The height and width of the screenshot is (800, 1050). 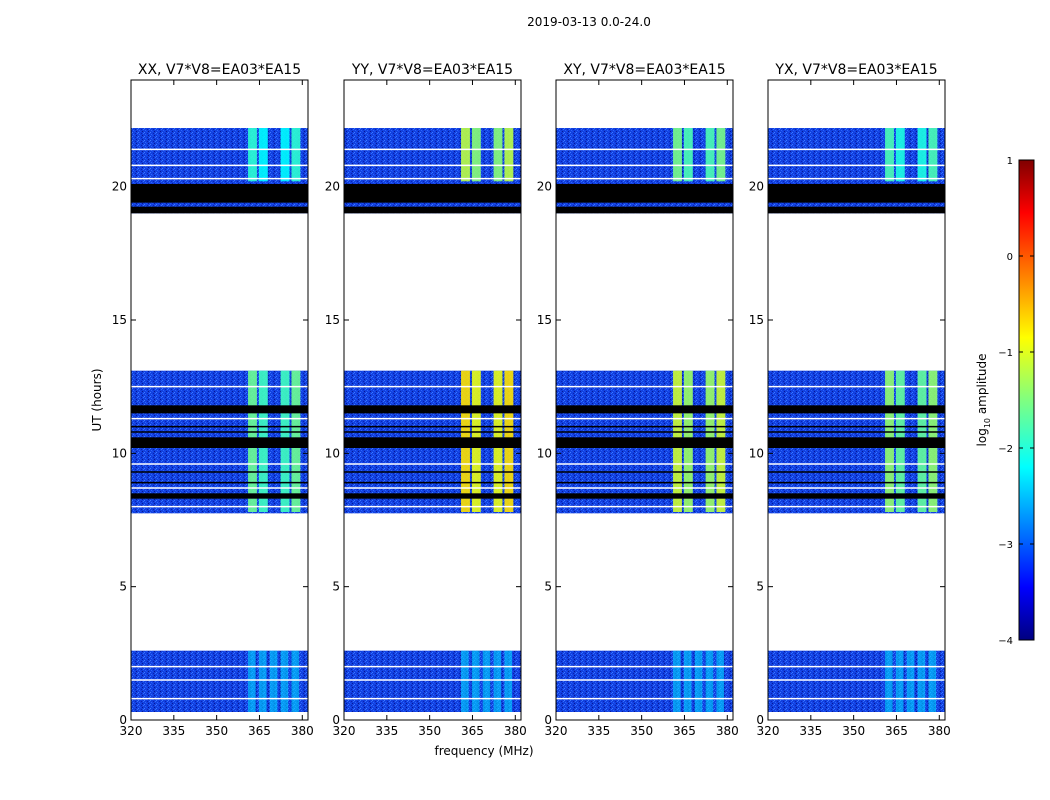 I want to click on figure-suptitle: 2019-03-13 0.0-24.0, so click(x=589, y=22).